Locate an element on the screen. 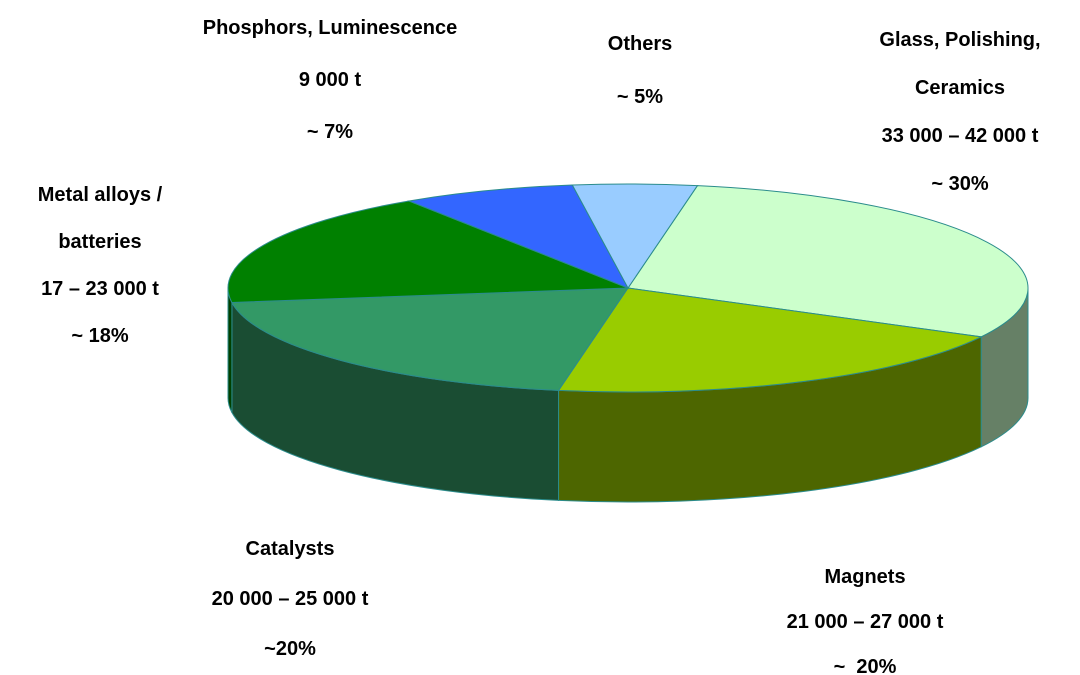  category-name: Catalysts is located at coordinates (290, 549).